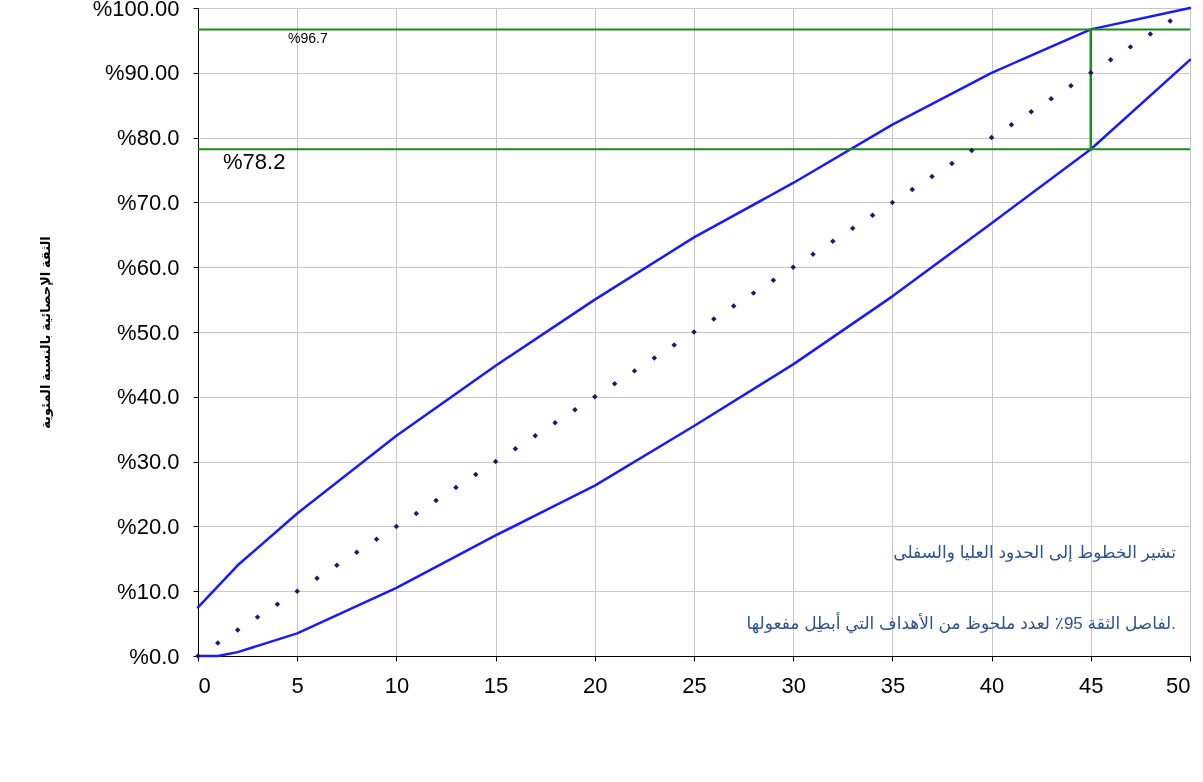 Image resolution: width=1203 pixels, height=782 pixels. I want to click on y-tick-label: %30.0, so click(148, 462).